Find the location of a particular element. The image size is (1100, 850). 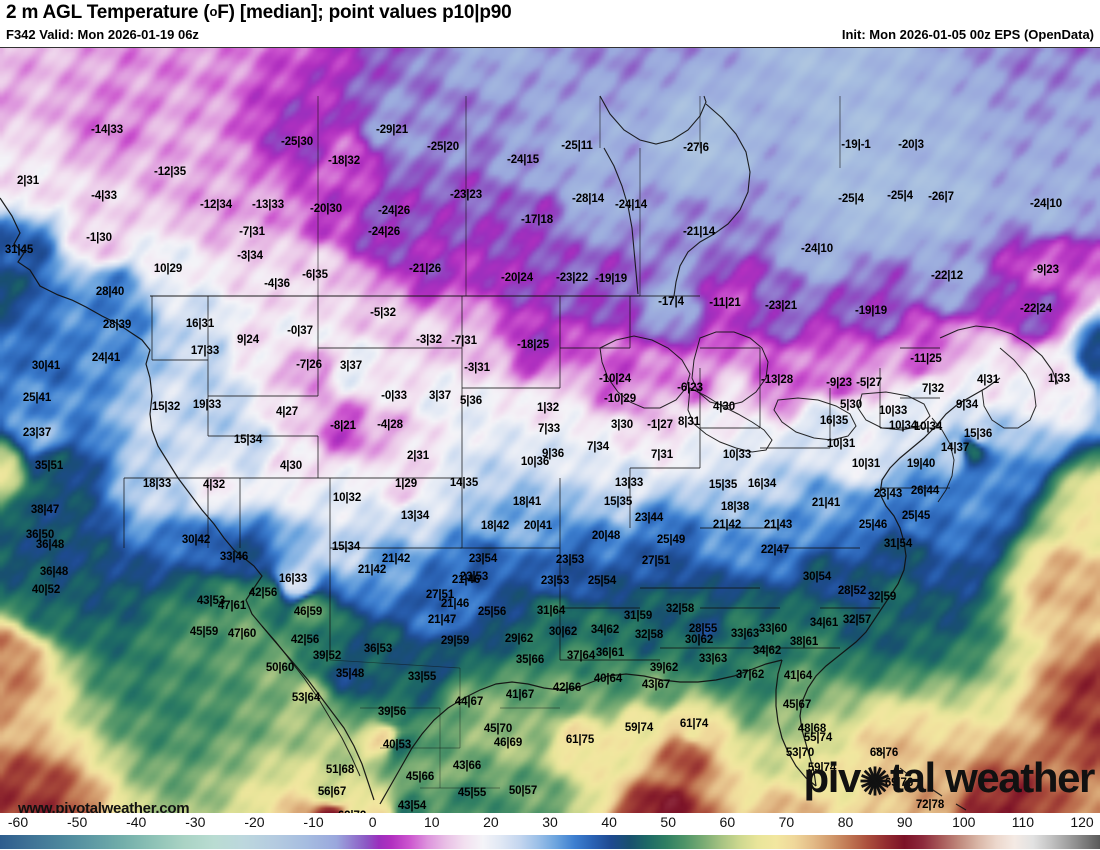

point-value: -20|30 is located at coordinates (326, 209).